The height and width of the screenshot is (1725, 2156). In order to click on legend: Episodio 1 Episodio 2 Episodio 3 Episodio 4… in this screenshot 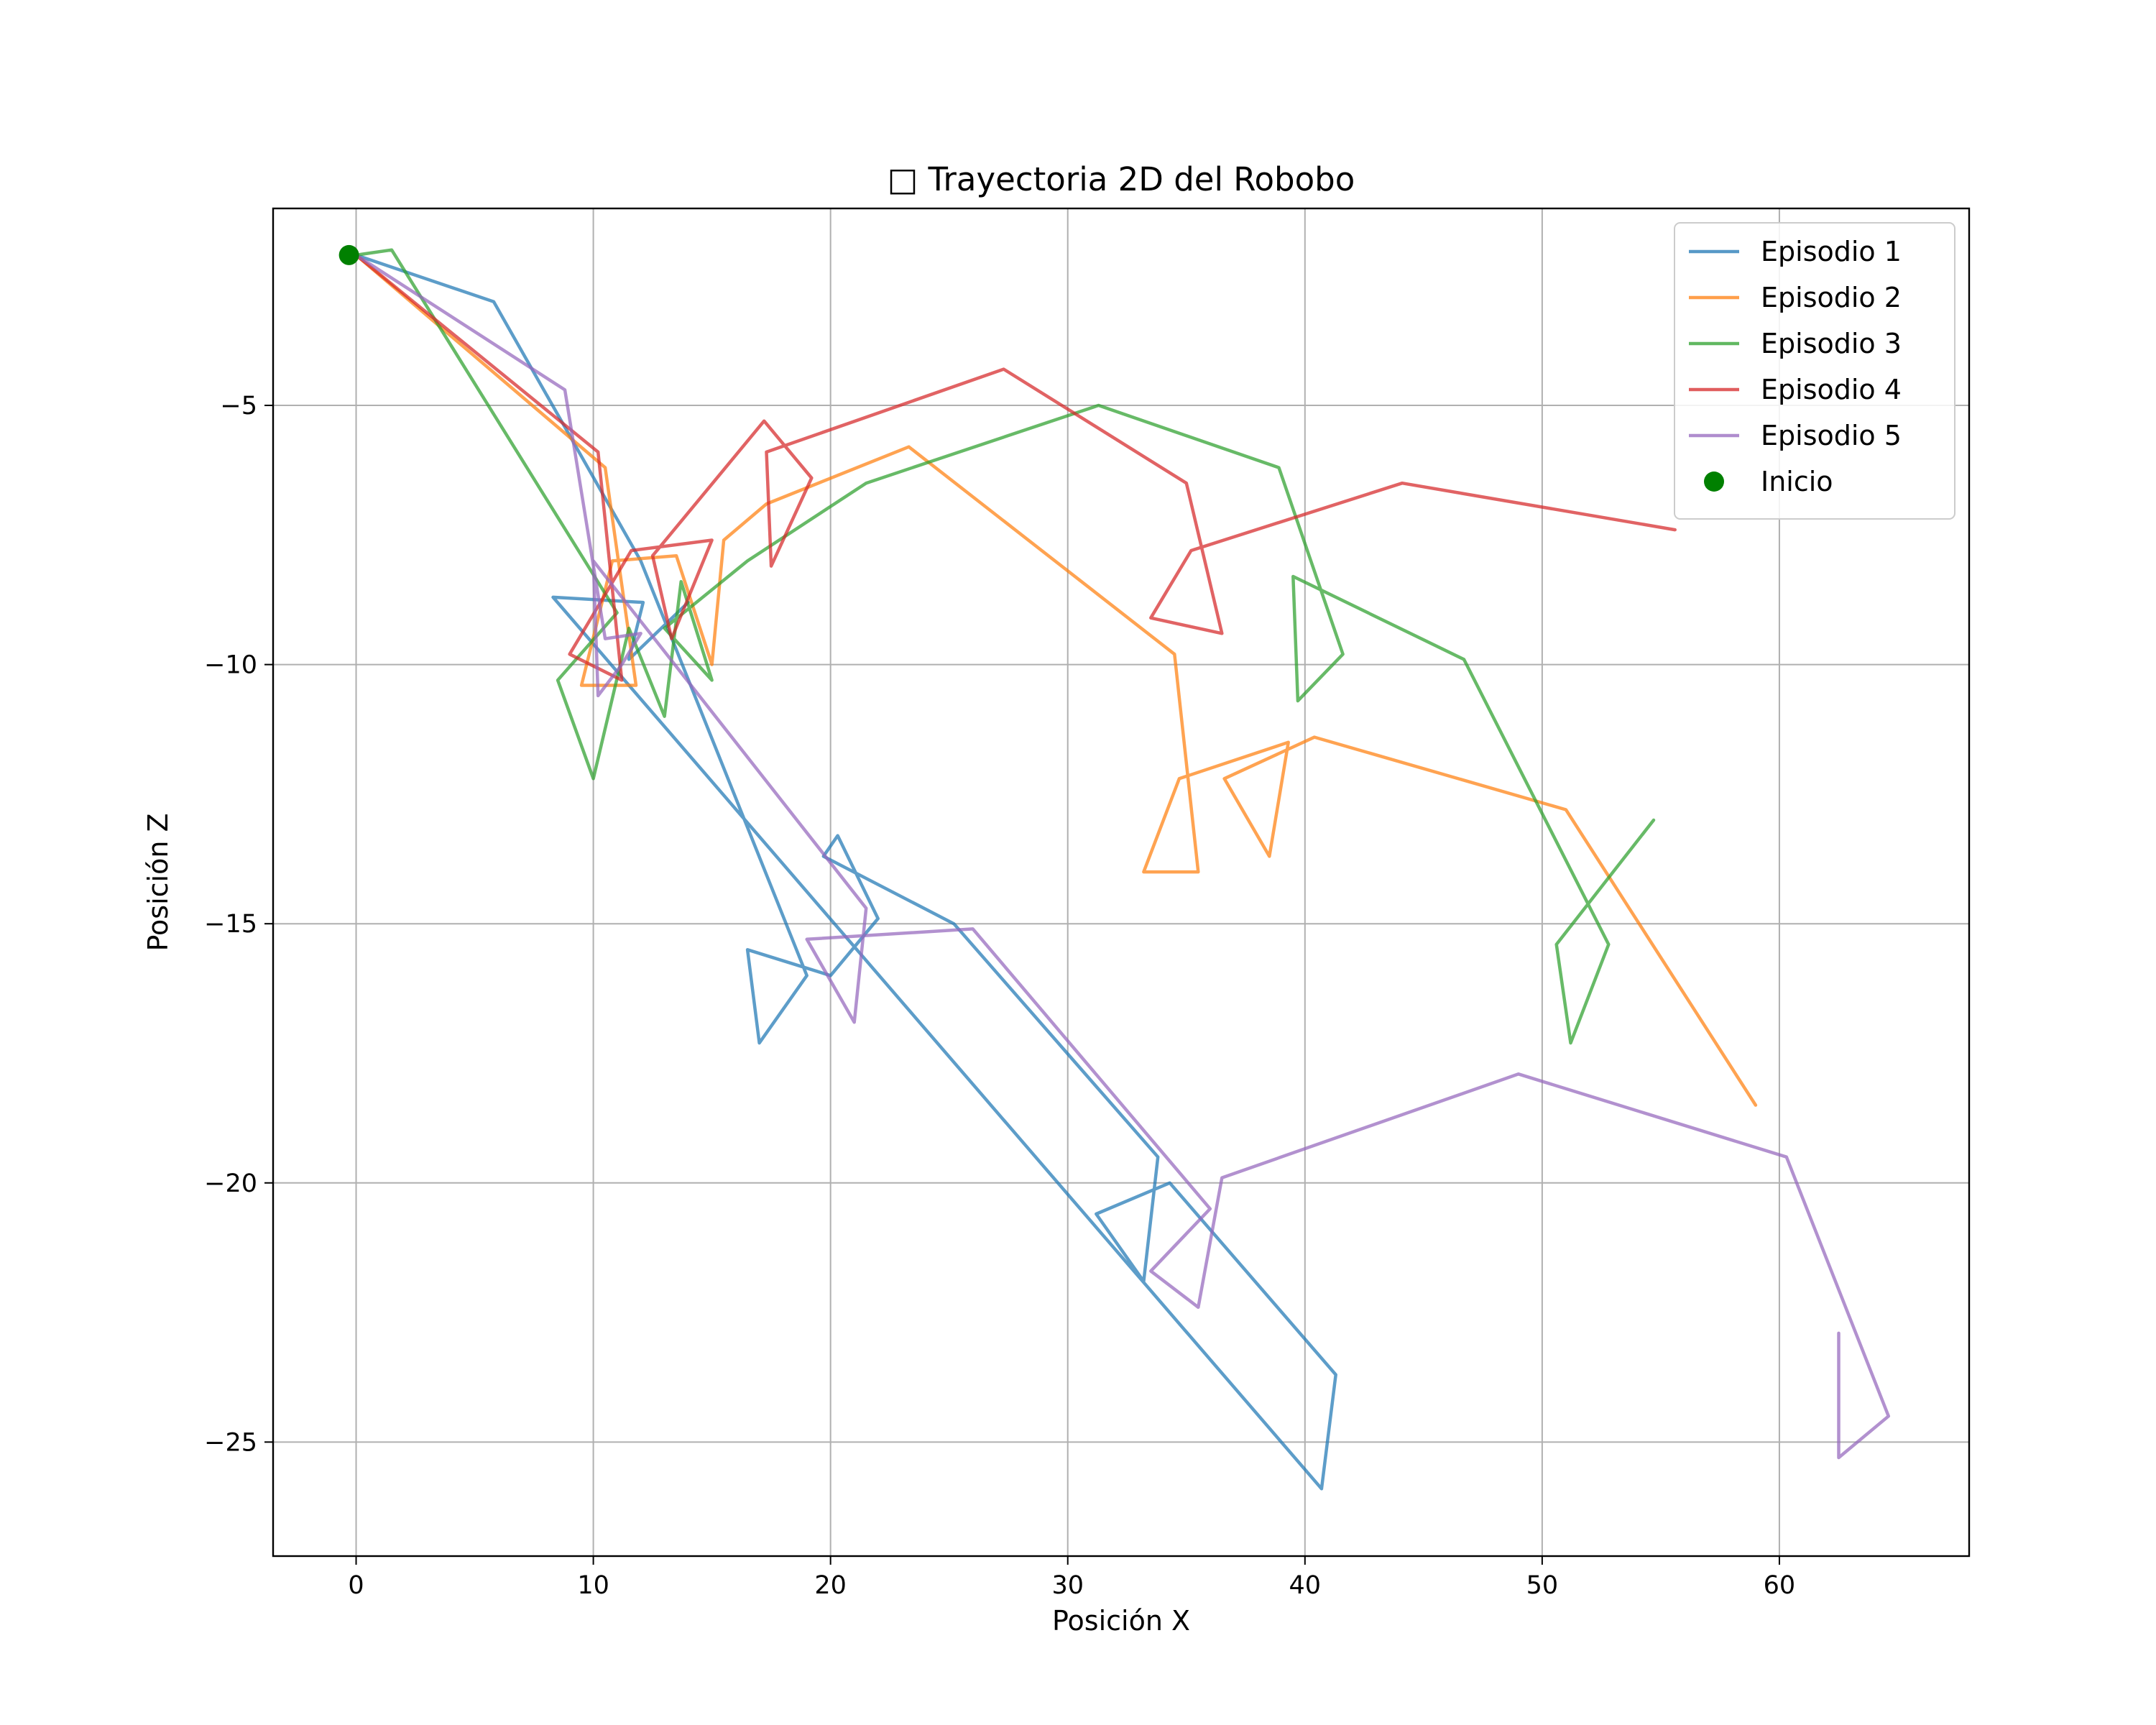, I will do `click(1814, 371)`.